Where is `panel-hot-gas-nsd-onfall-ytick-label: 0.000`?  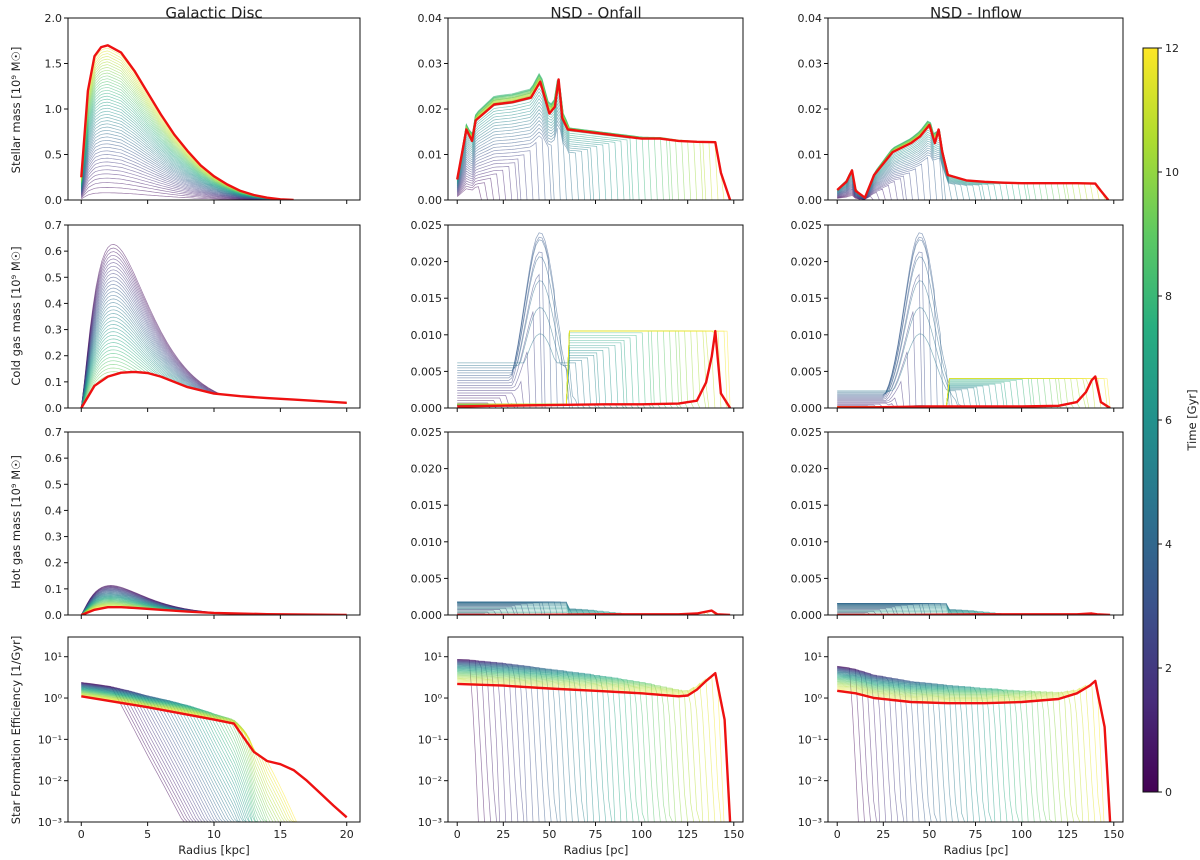 panel-hot-gas-nsd-onfall-ytick-label: 0.000 is located at coordinates (427, 615).